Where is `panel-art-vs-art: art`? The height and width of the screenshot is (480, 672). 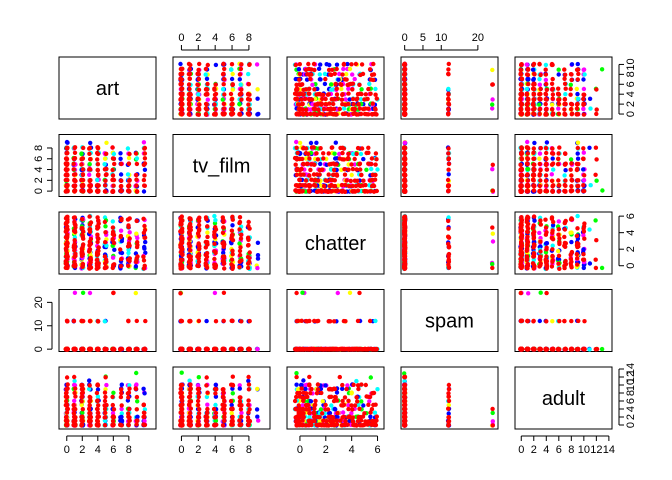 panel-art-vs-art: art is located at coordinates (107, 88).